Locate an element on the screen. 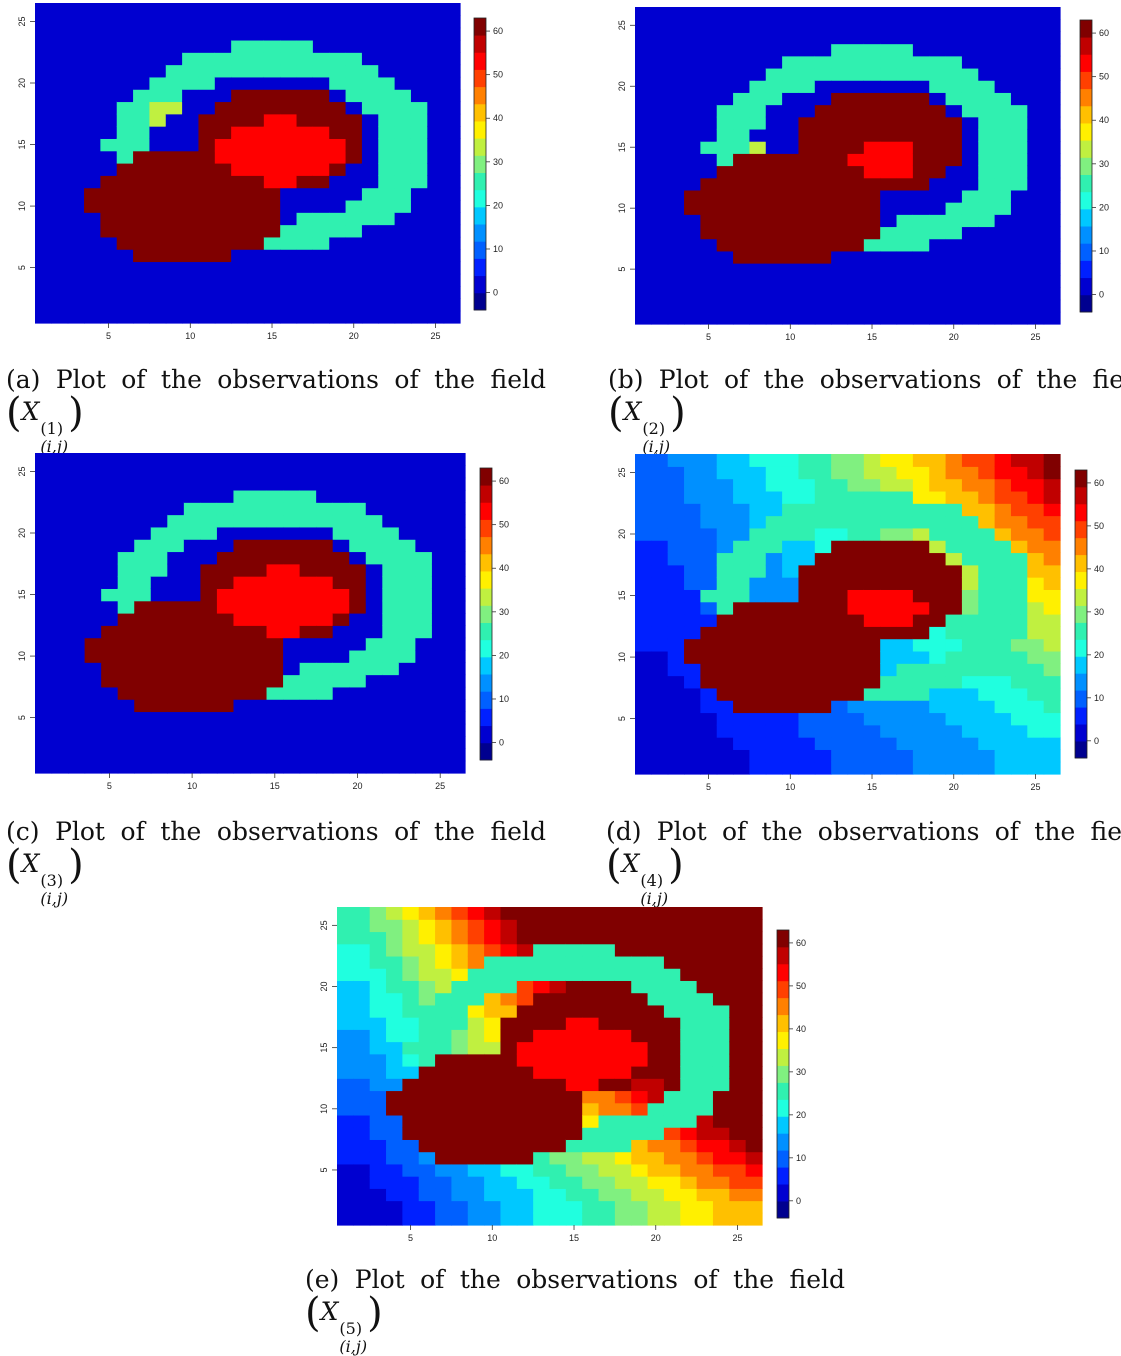 This screenshot has height=1356, width=1121. heatmap-cells is located at coordinates (250, 613).